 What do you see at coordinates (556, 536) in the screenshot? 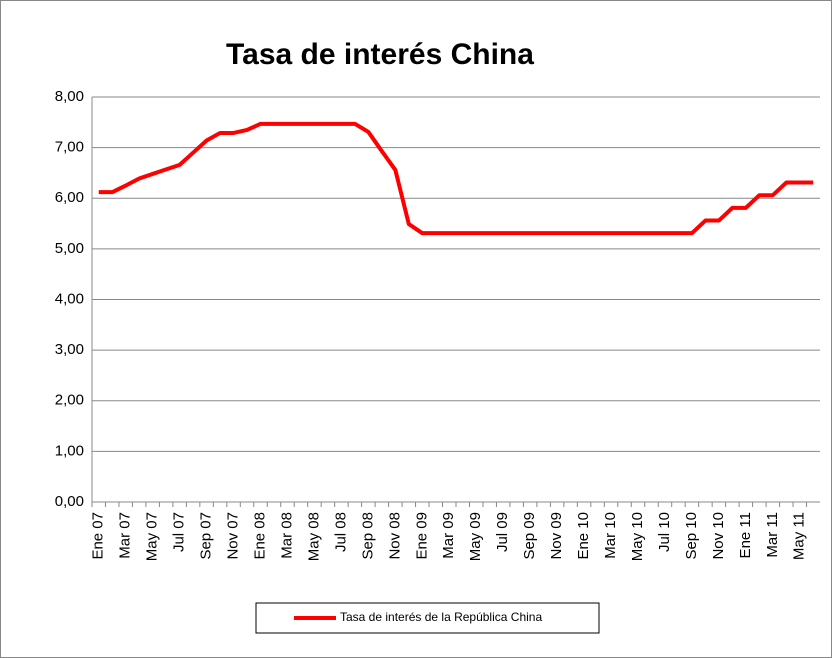
I see `x-tick-label: Nov 09` at bounding box center [556, 536].